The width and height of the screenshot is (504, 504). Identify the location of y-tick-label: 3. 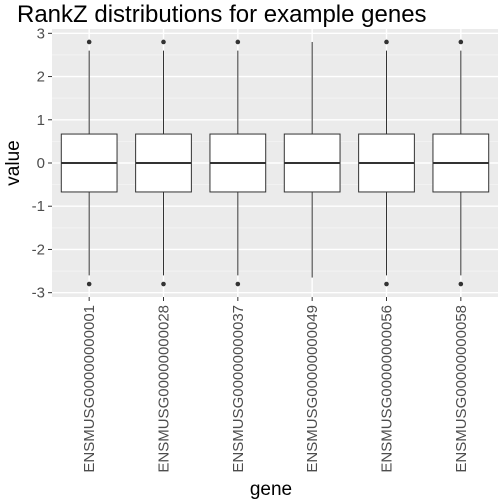
(41, 33).